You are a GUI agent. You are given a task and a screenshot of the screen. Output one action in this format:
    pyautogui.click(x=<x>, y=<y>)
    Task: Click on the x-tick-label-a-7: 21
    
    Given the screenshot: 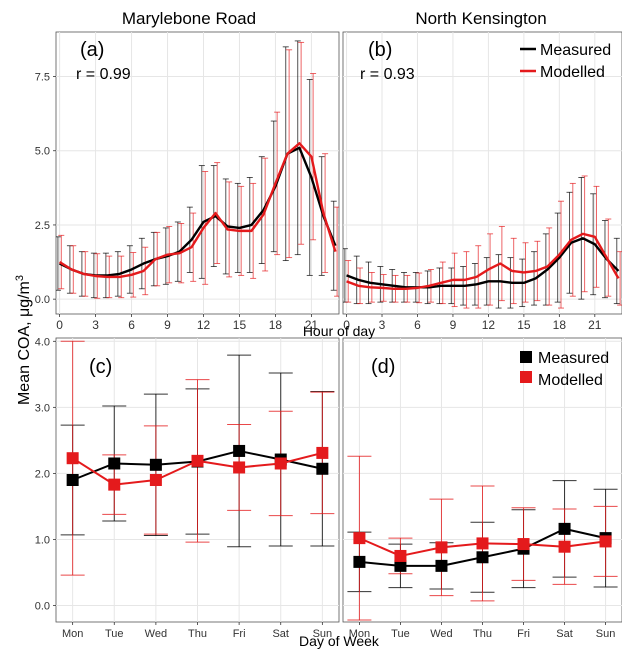 What is the action you would take?
    pyautogui.click(x=312, y=325)
    